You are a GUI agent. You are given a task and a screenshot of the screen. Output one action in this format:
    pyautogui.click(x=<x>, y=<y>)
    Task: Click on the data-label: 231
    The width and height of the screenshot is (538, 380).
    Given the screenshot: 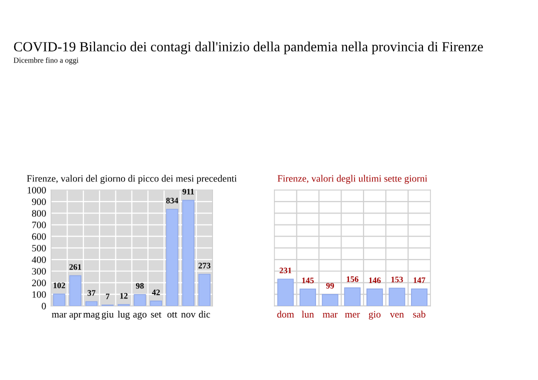 What is the action you would take?
    pyautogui.click(x=286, y=271)
    